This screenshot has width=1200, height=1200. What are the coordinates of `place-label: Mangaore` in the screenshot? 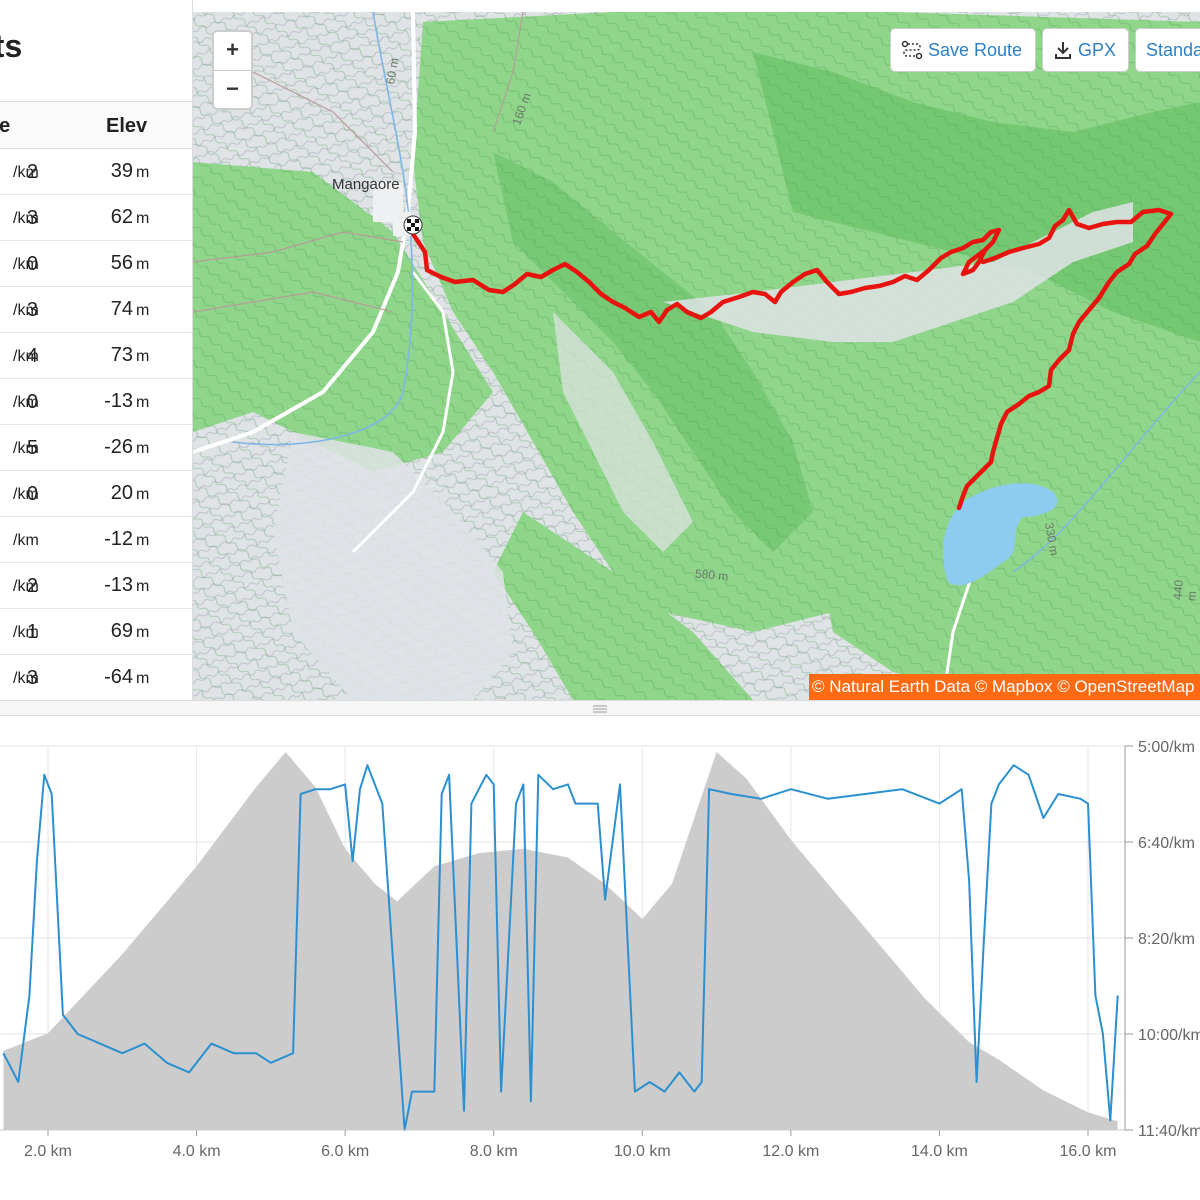 It's located at (366, 184).